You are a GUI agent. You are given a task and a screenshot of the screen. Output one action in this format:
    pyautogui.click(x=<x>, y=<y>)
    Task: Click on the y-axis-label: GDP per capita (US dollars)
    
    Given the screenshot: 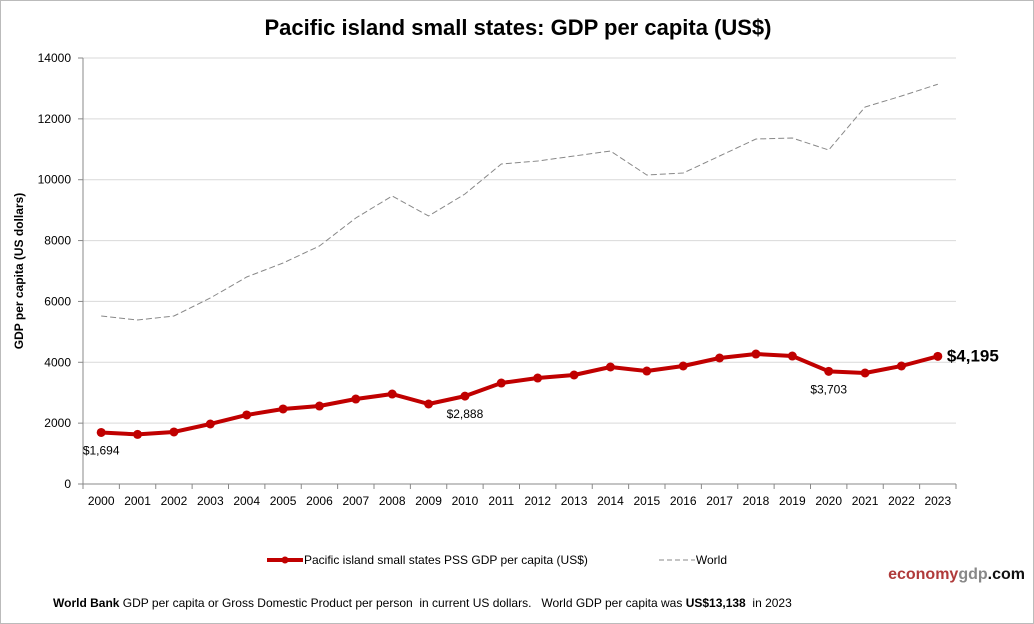 What is the action you would take?
    pyautogui.click(x=19, y=271)
    